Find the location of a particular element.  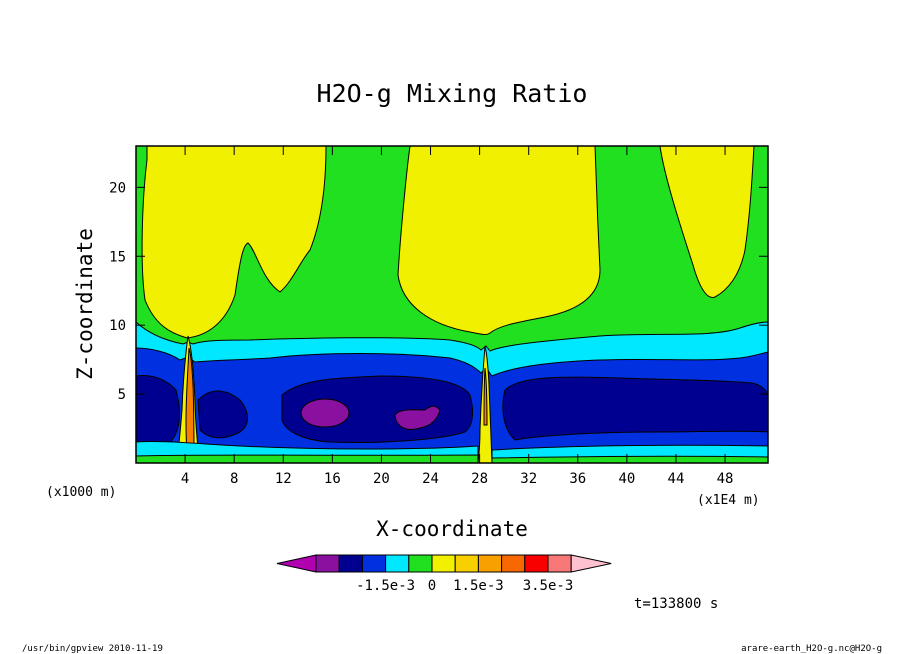

colorbar-label: 3.5e-3 is located at coordinates (548, 586).